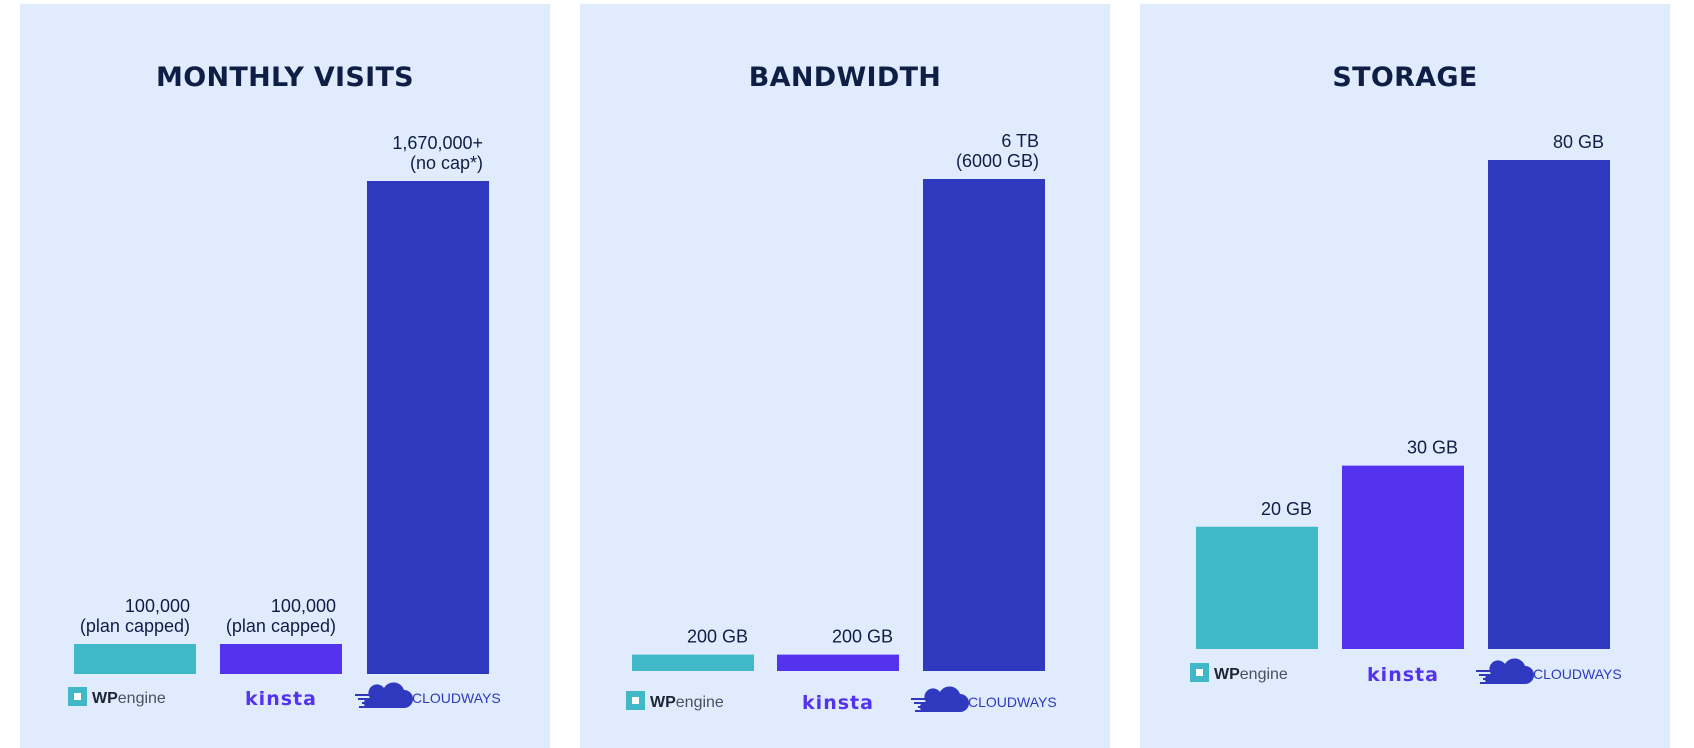  Describe the element at coordinates (437, 143) in the screenshot. I see `value-label: 1,670,000+` at that location.